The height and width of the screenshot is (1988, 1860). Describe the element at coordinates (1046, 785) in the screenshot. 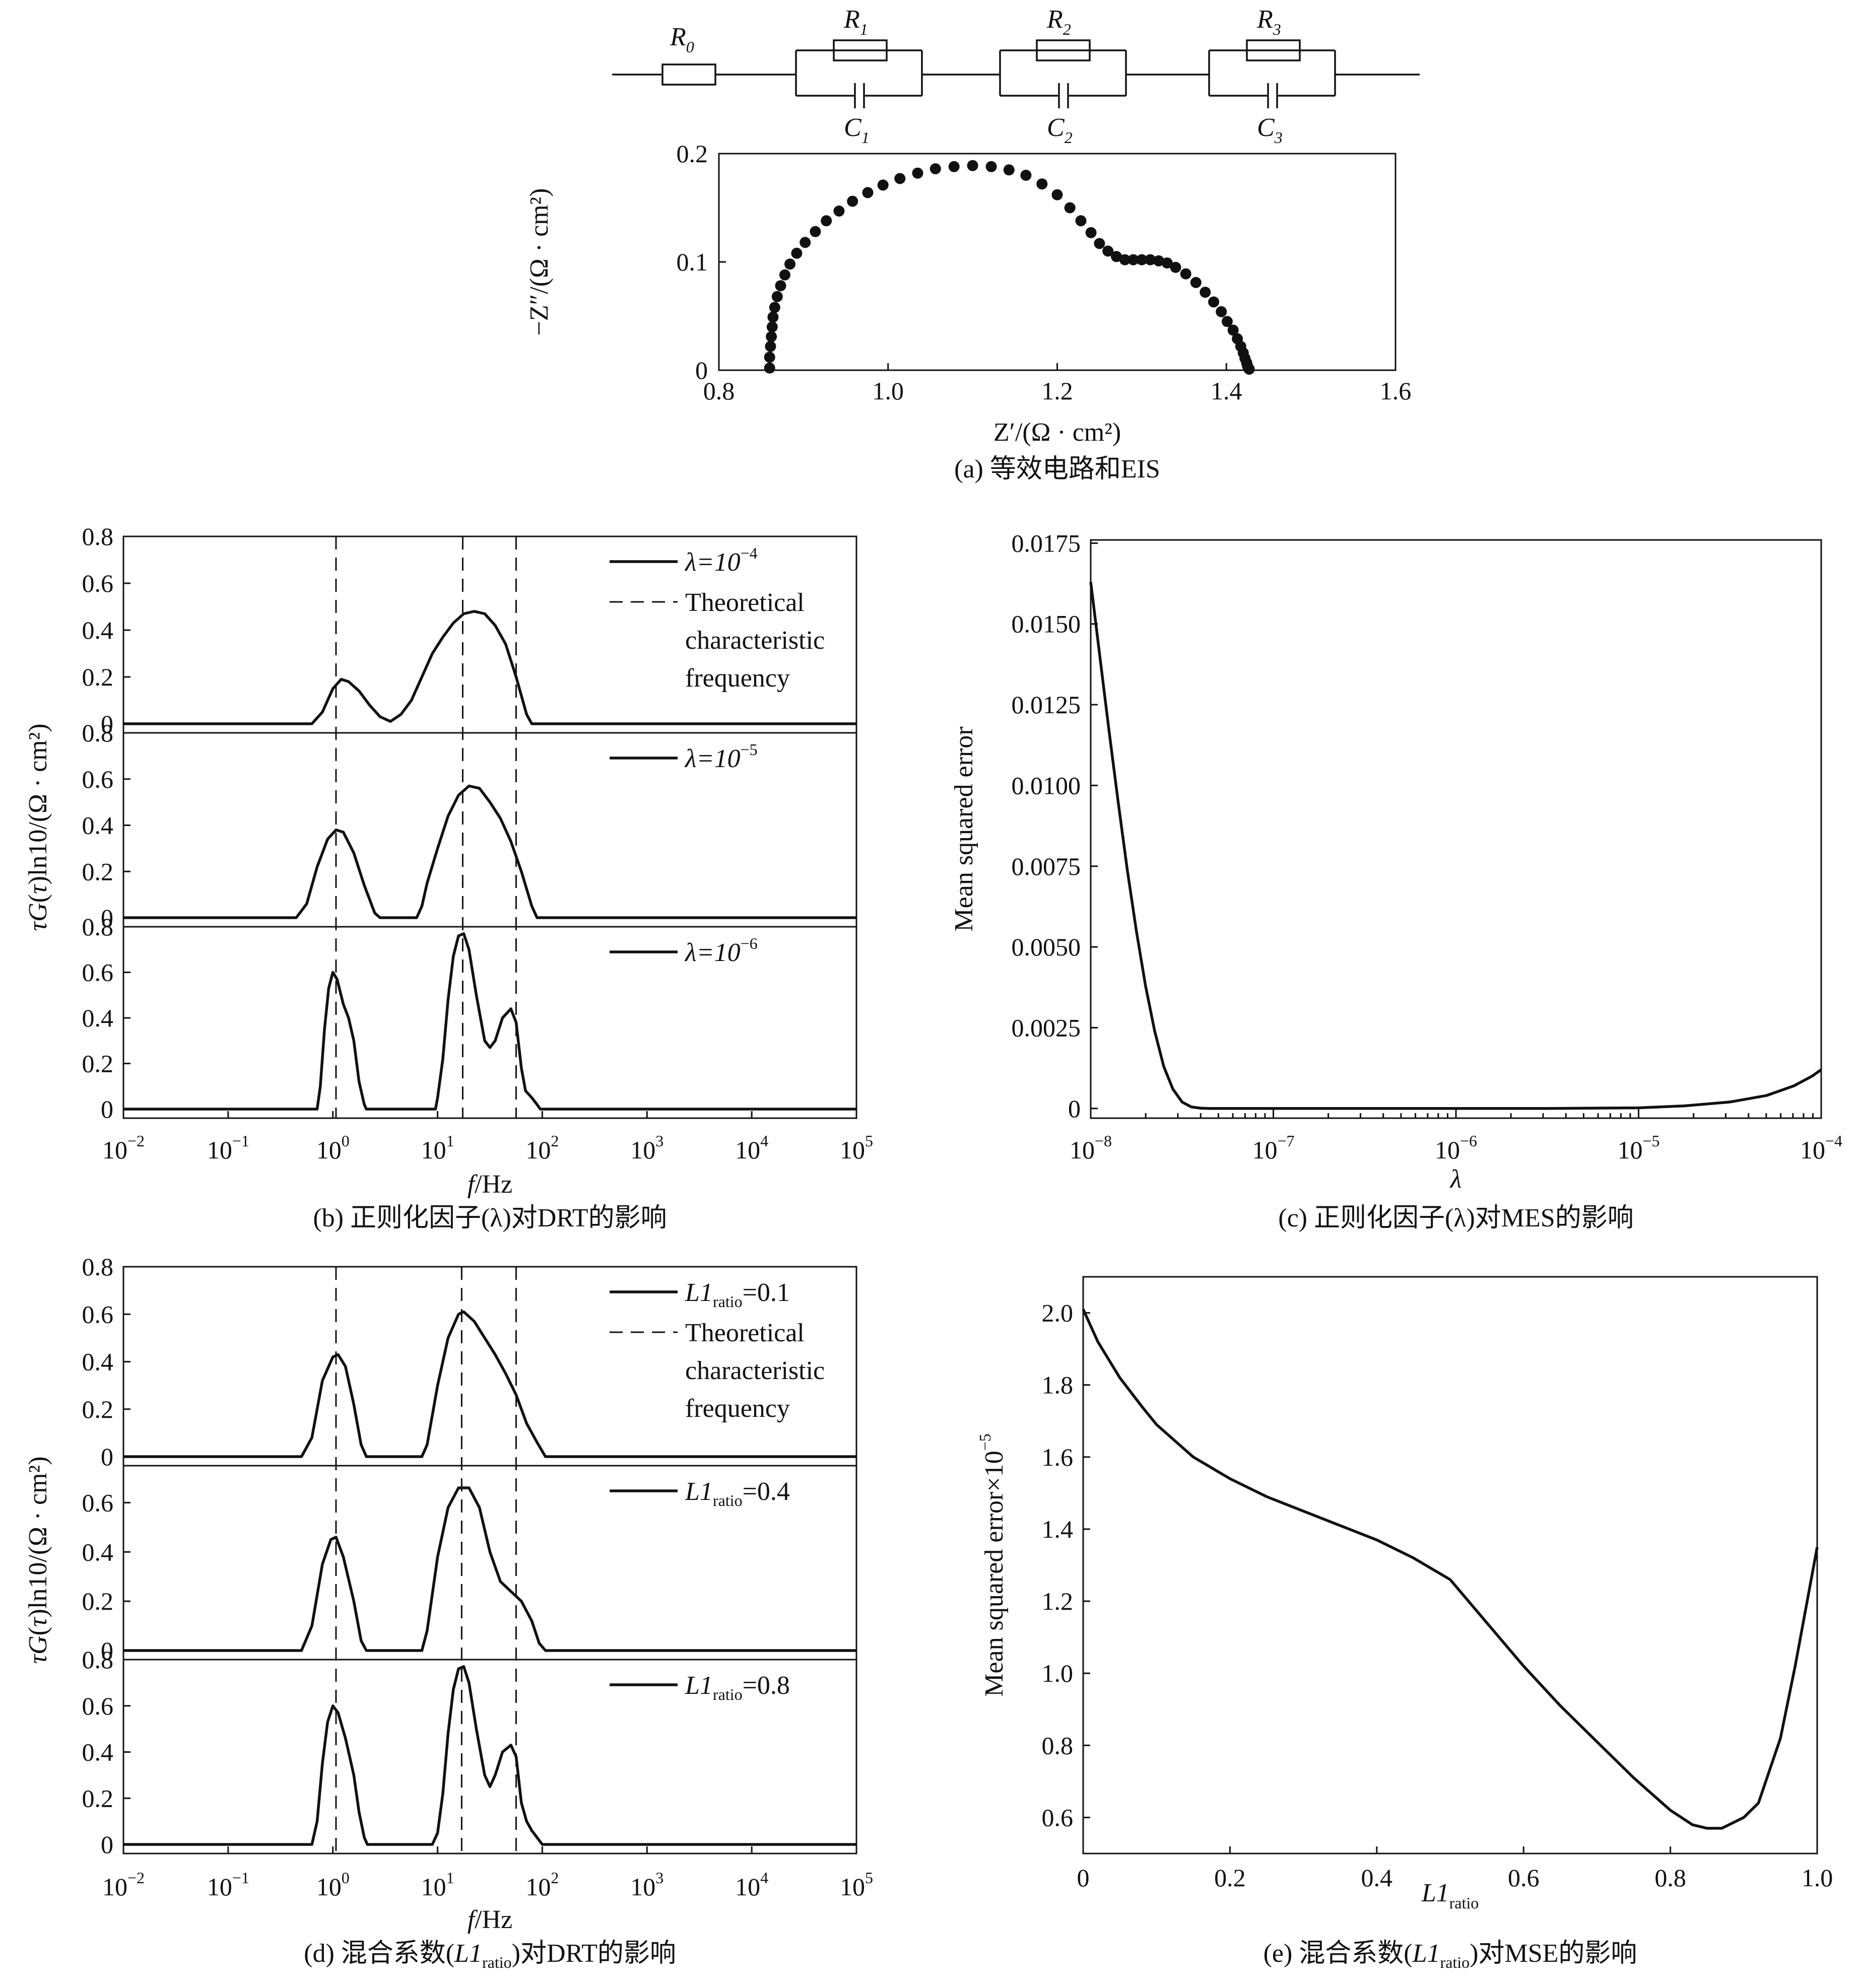

I see `y-tick-label: 0.0100` at that location.